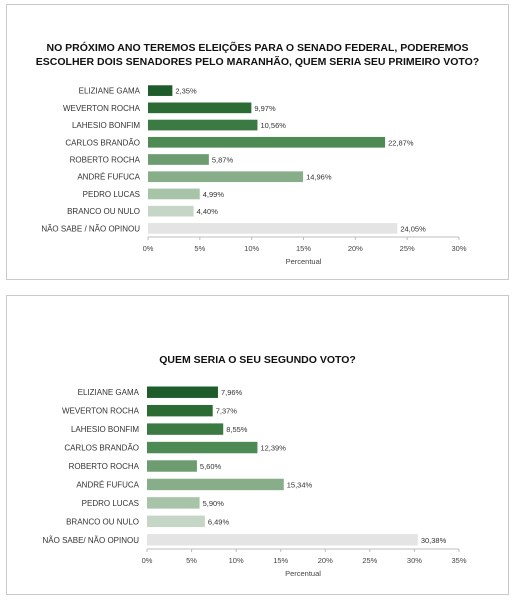 This screenshot has height=600, width=517. I want to click on data-label: 8,55%, so click(237, 429).